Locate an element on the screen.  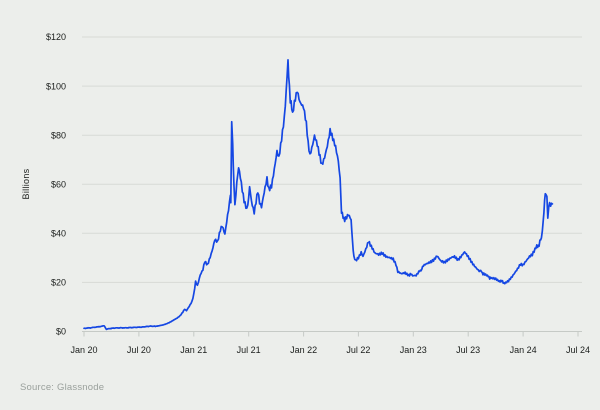
x-tick-label: Jul 20 is located at coordinates (139, 350).